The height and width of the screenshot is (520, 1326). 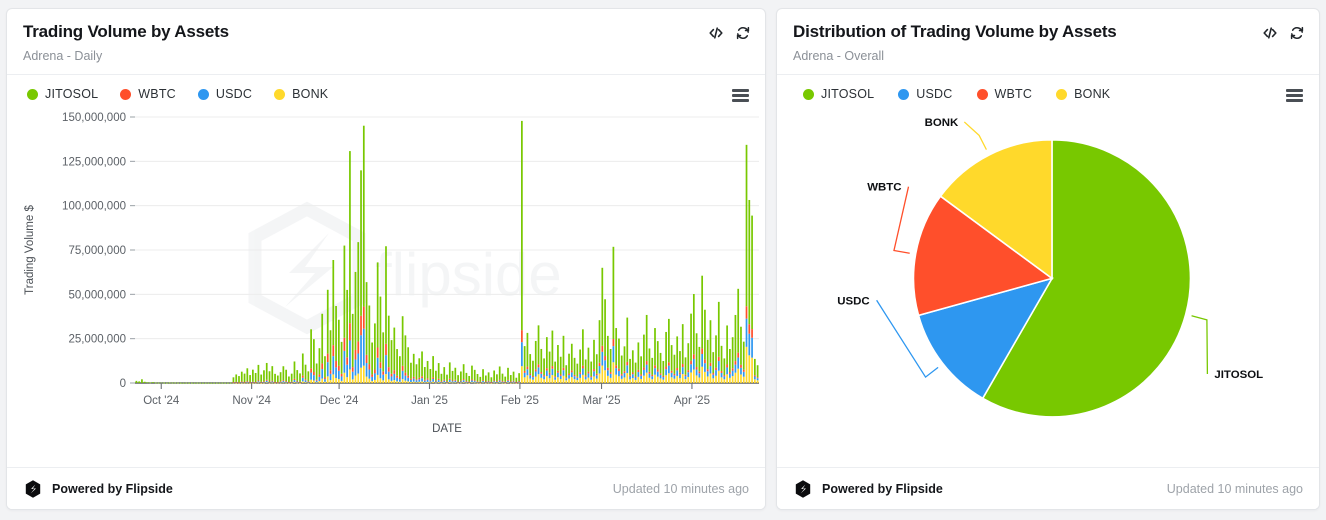 I want to click on page-title: Trading Volume by Assets, so click(x=126, y=31).